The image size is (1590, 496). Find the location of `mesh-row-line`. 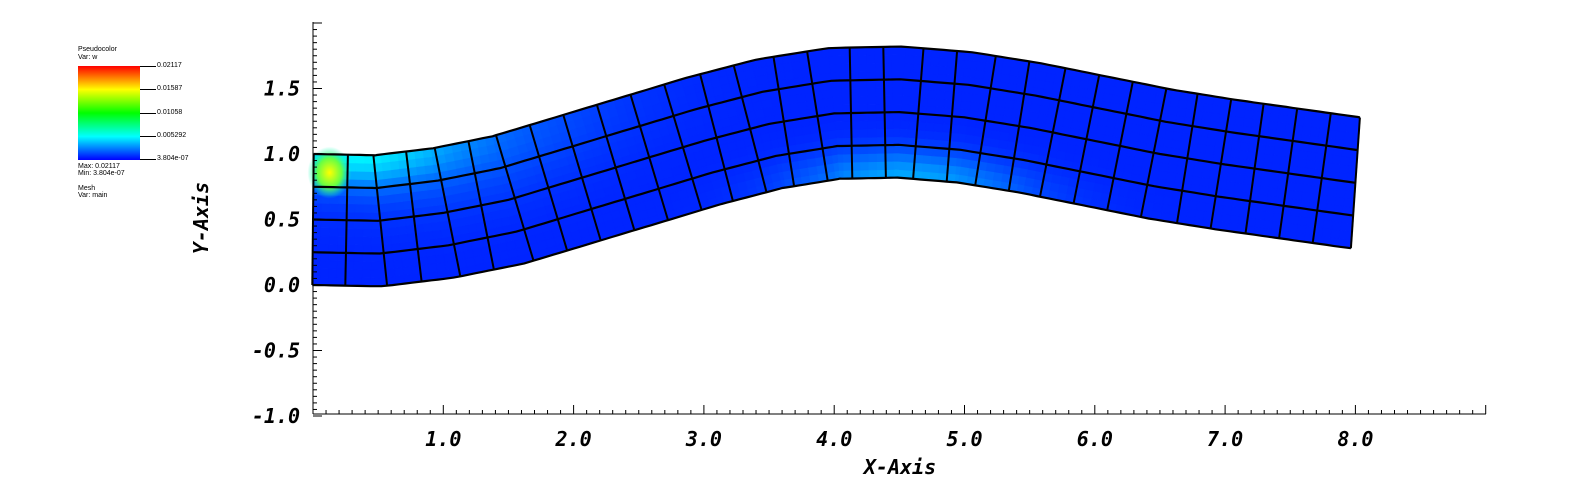

mesh-row-line is located at coordinates (834, 166).